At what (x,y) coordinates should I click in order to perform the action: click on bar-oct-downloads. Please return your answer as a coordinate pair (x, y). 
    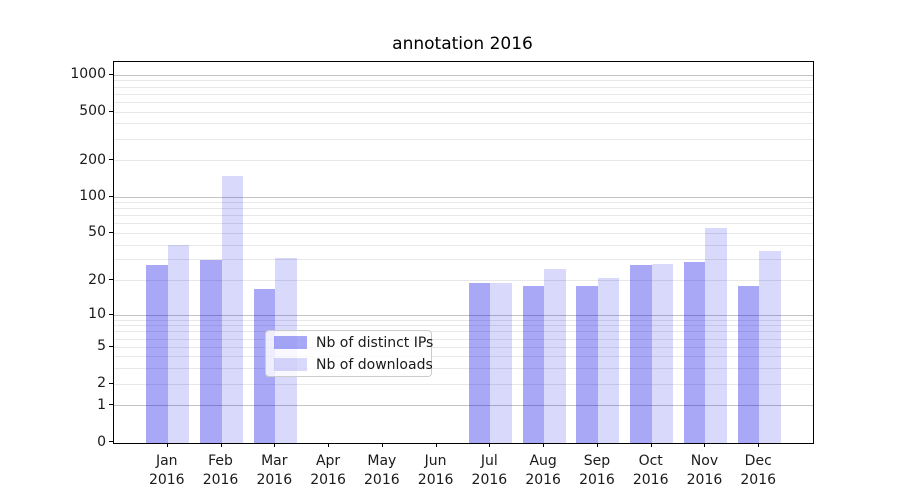
    Looking at the image, I should click on (662, 353).